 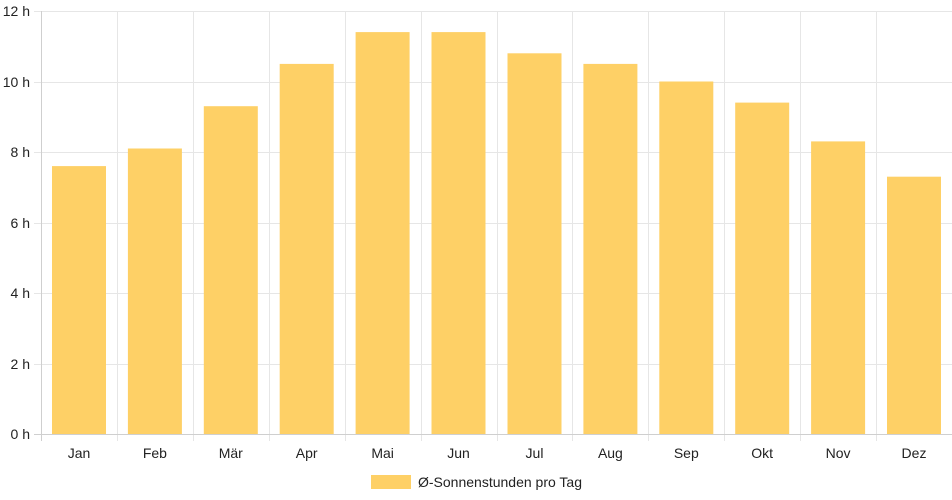 I want to click on bar-jan, so click(x=79, y=300).